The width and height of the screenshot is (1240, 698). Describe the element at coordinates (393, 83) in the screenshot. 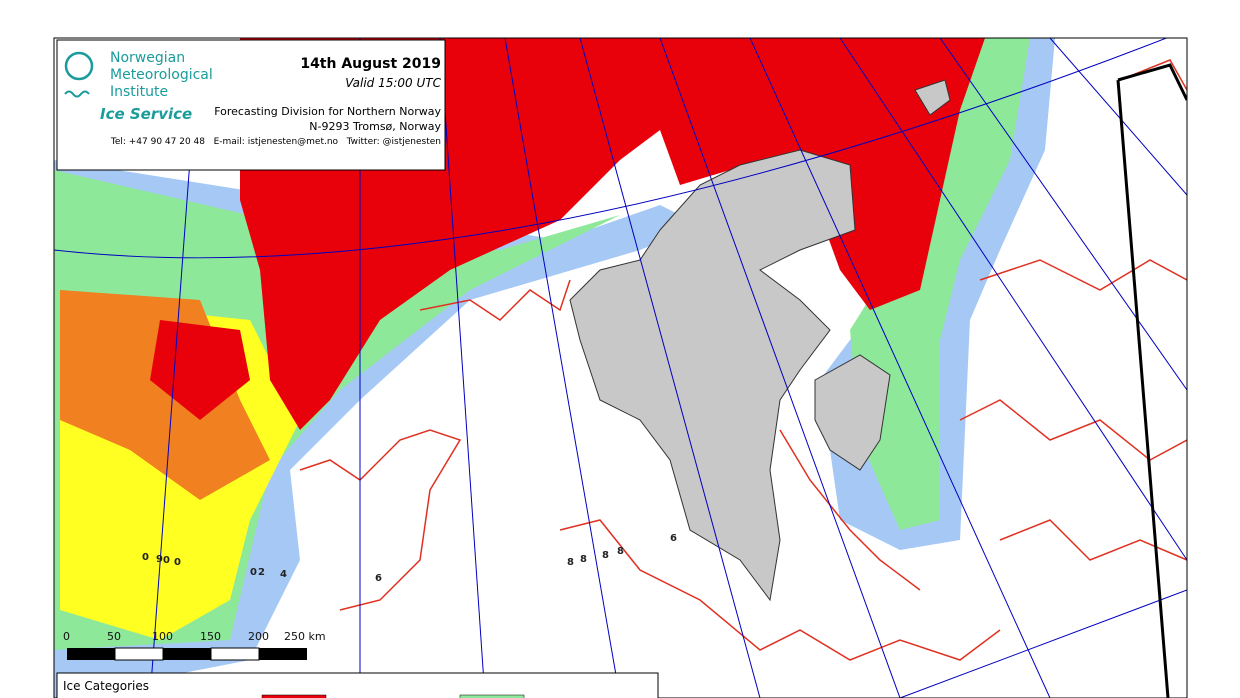

I see `valid-time: Valid 15:00 UTC` at that location.